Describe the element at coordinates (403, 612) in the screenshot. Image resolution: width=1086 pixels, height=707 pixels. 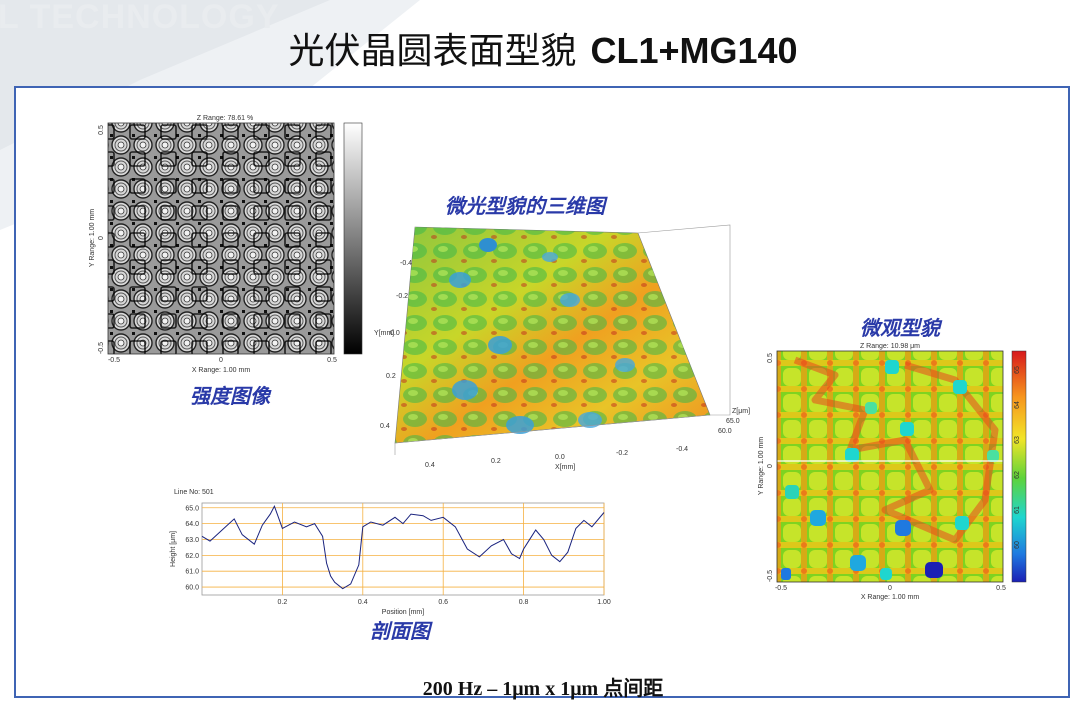
I see `profile-x-label: Position [mm]` at that location.